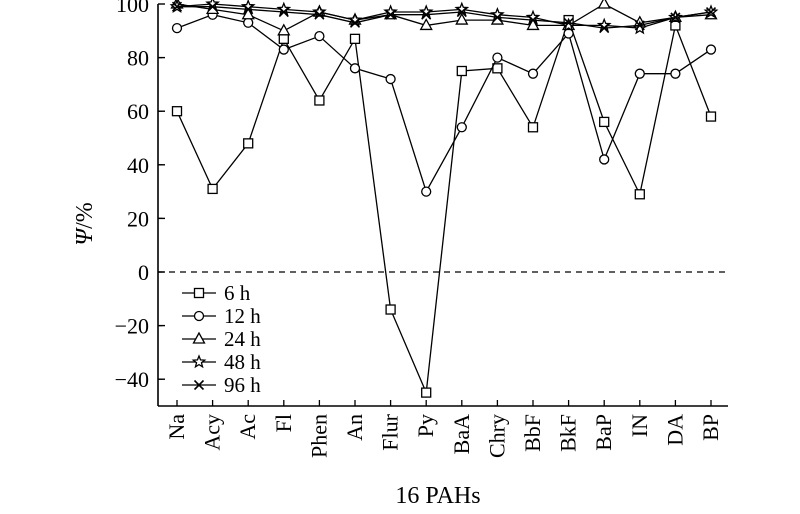  I want to click on legend-entry: 24 h, so click(221, 339).